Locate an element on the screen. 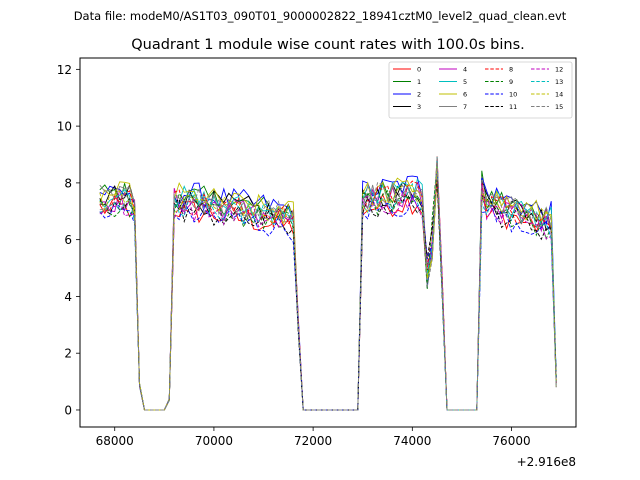 This screenshot has width=640, height=480. legend-label: 7 is located at coordinates (465, 107).